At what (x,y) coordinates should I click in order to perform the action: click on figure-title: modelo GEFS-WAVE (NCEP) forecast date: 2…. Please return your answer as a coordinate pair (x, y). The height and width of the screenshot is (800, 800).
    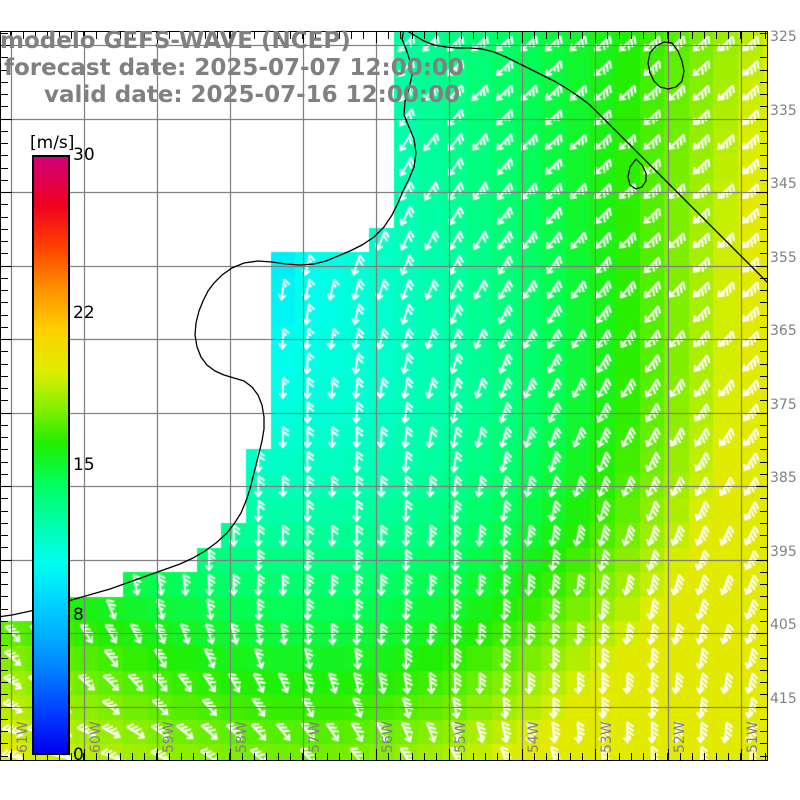
    Looking at the image, I should click on (280, 68).